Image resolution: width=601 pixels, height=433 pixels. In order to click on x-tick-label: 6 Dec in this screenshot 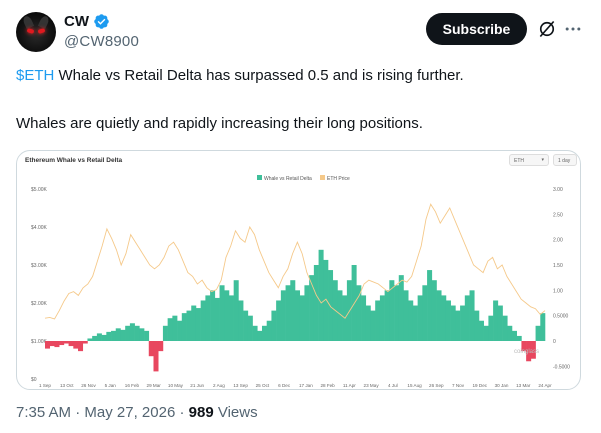, I will do `click(284, 385)`.